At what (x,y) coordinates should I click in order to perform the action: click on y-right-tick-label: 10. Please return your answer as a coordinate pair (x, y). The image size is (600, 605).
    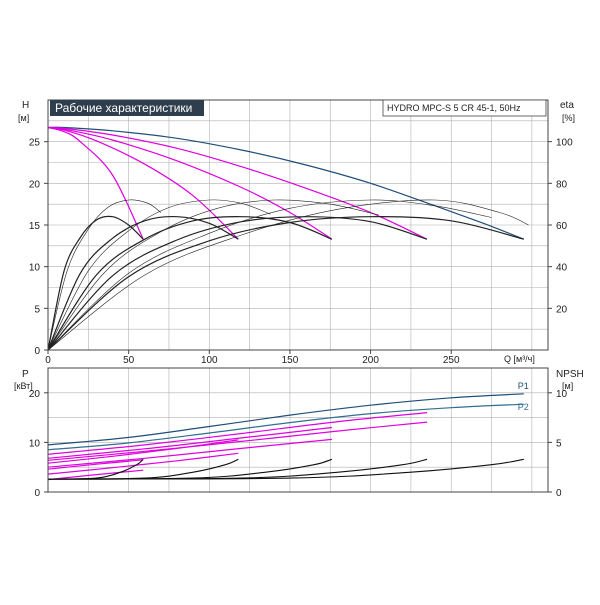
    Looking at the image, I should click on (562, 394).